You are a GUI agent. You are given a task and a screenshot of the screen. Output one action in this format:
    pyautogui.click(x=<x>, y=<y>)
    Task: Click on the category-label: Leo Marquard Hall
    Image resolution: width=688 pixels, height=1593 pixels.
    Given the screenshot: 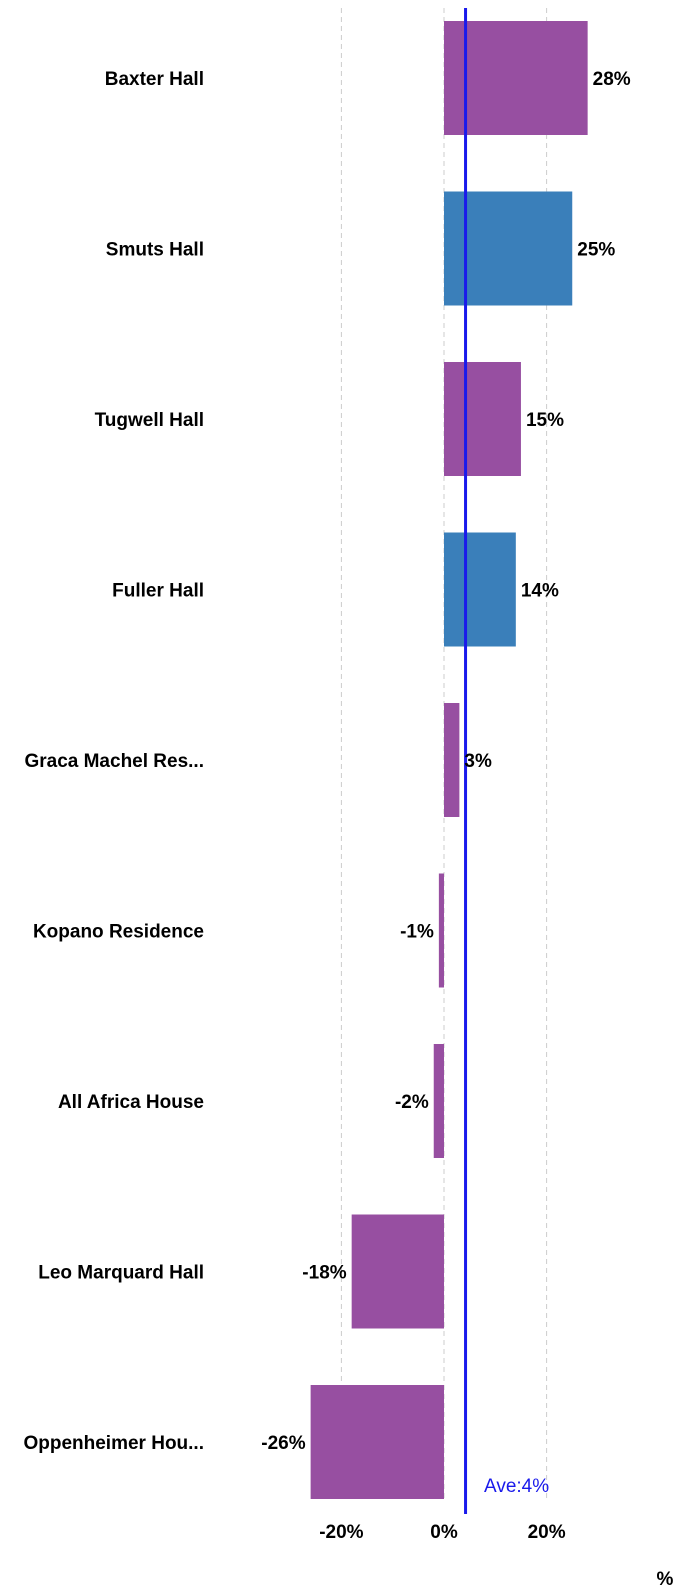 What is the action you would take?
    pyautogui.click(x=121, y=1273)
    